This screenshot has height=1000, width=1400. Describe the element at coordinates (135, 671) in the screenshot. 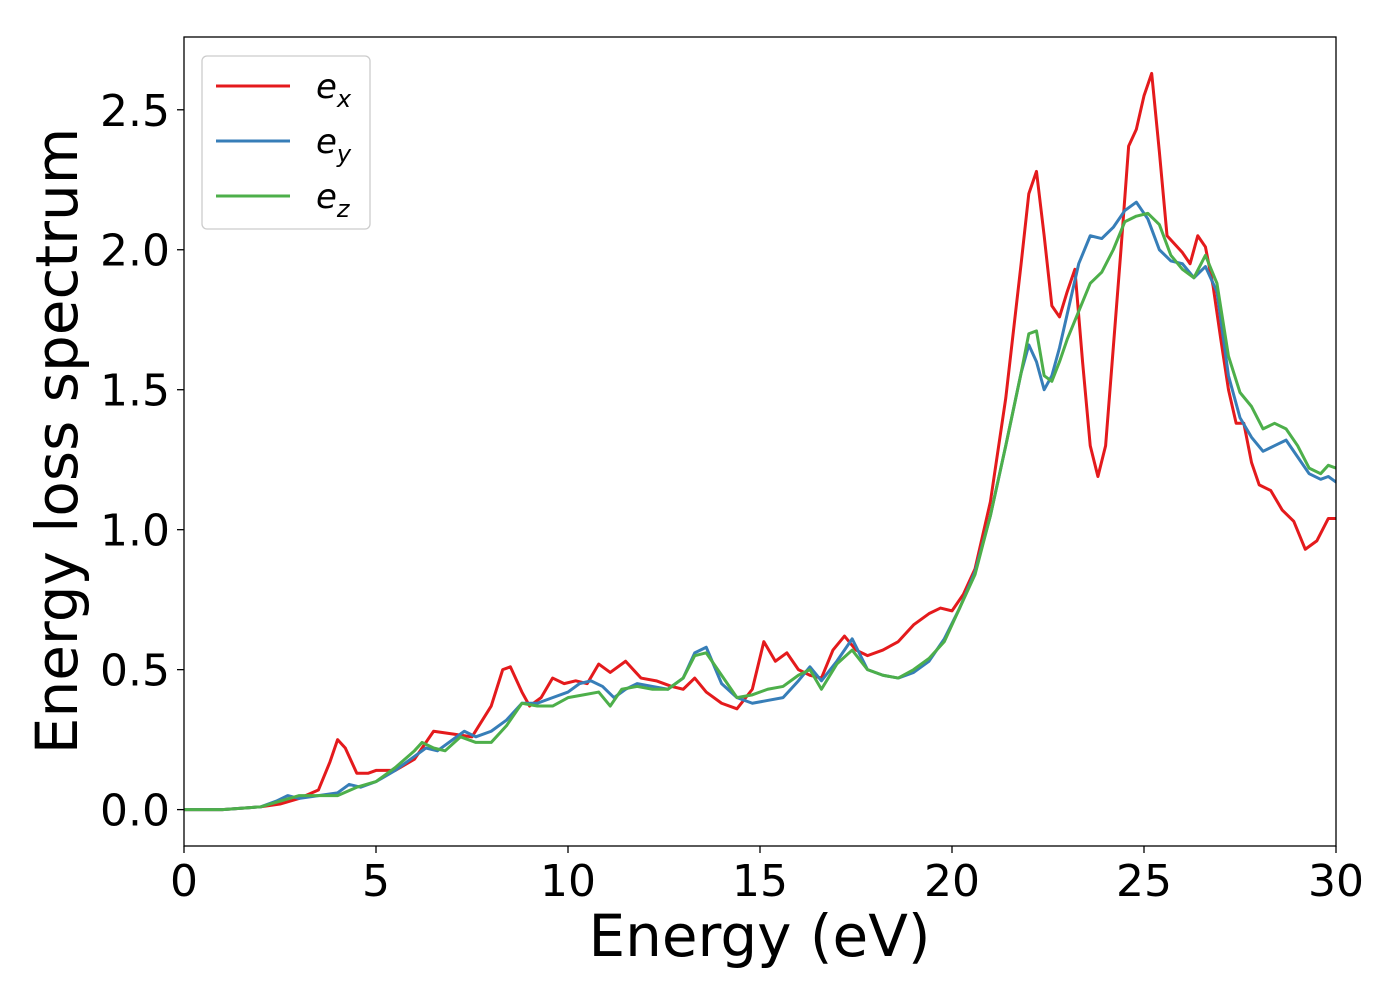

I see `y-tick-label: 0.5` at that location.